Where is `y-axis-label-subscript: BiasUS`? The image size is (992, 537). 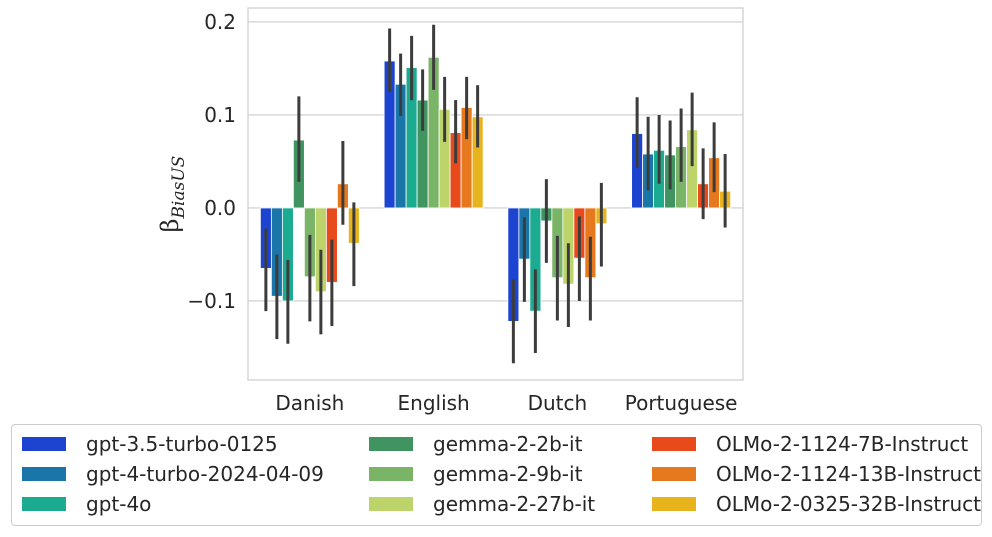
y-axis-label-subscript: BiasUS is located at coordinates (179, 188).